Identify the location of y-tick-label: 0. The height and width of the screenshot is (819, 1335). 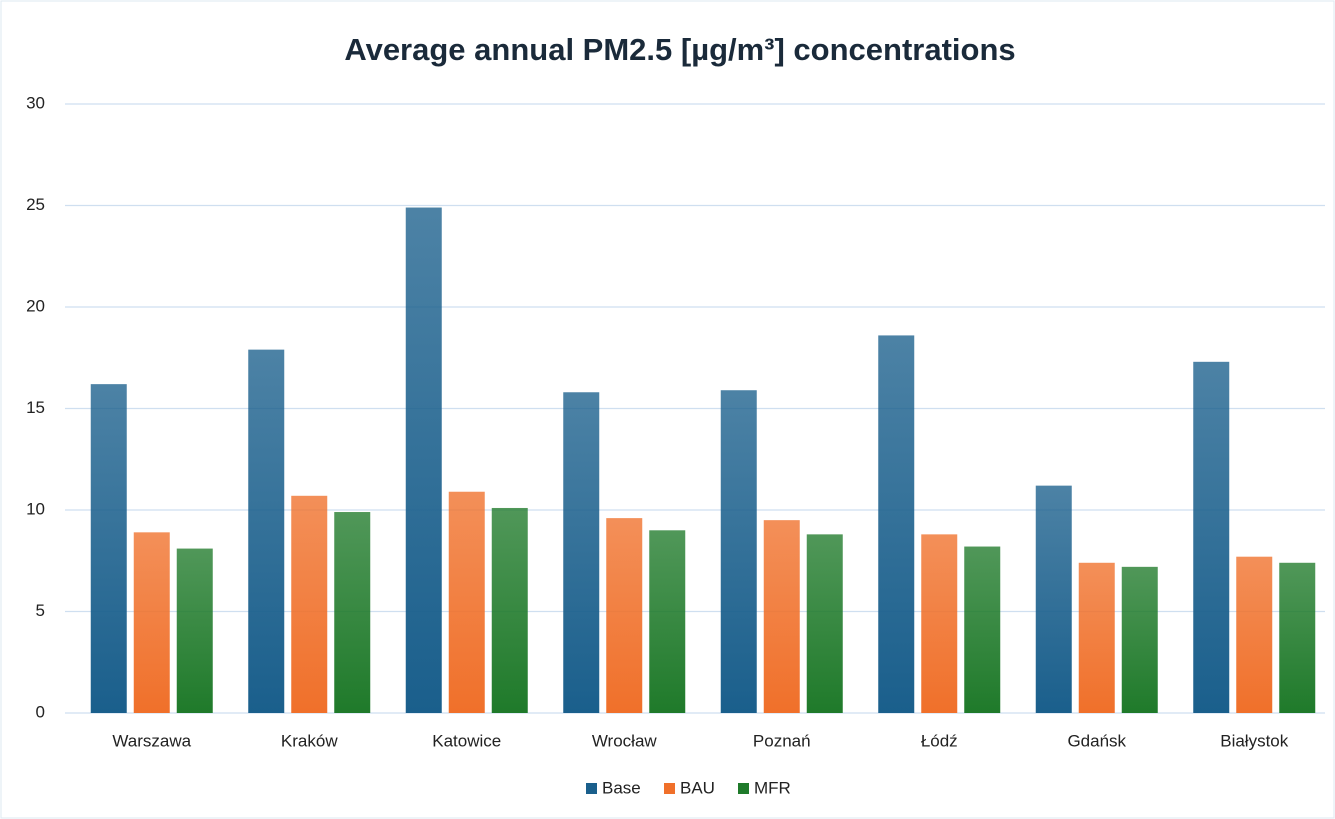
(40, 711).